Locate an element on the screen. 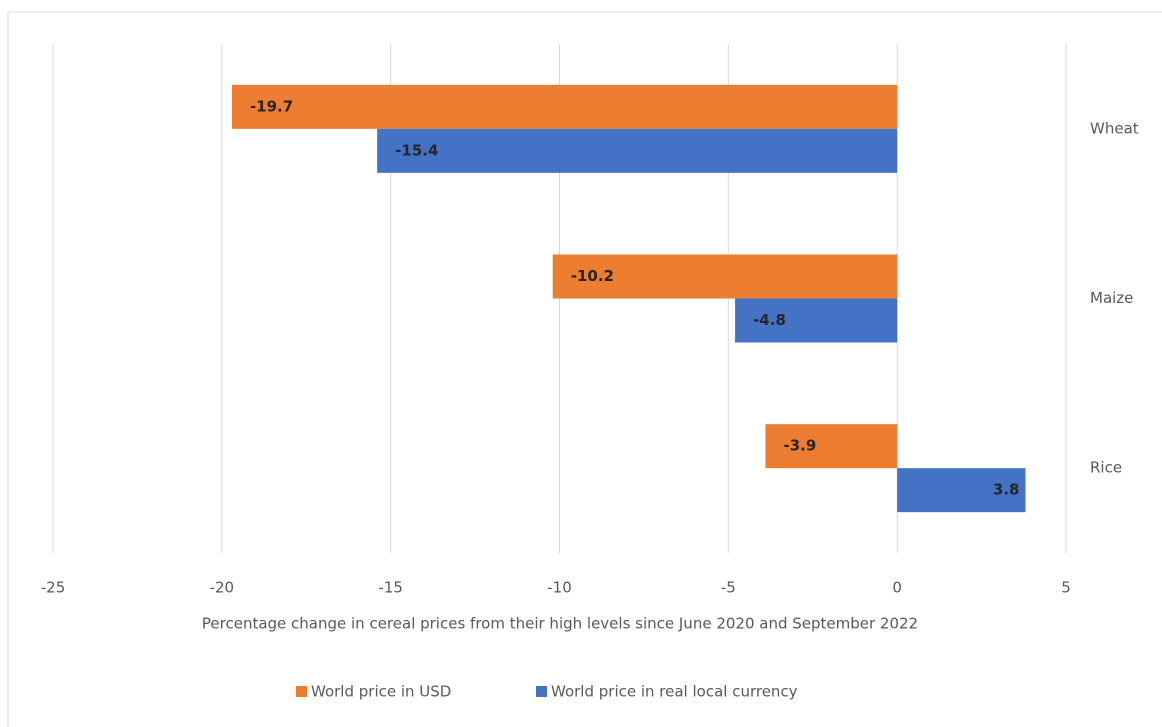  legend-label: World price in real local currency is located at coordinates (674, 692).